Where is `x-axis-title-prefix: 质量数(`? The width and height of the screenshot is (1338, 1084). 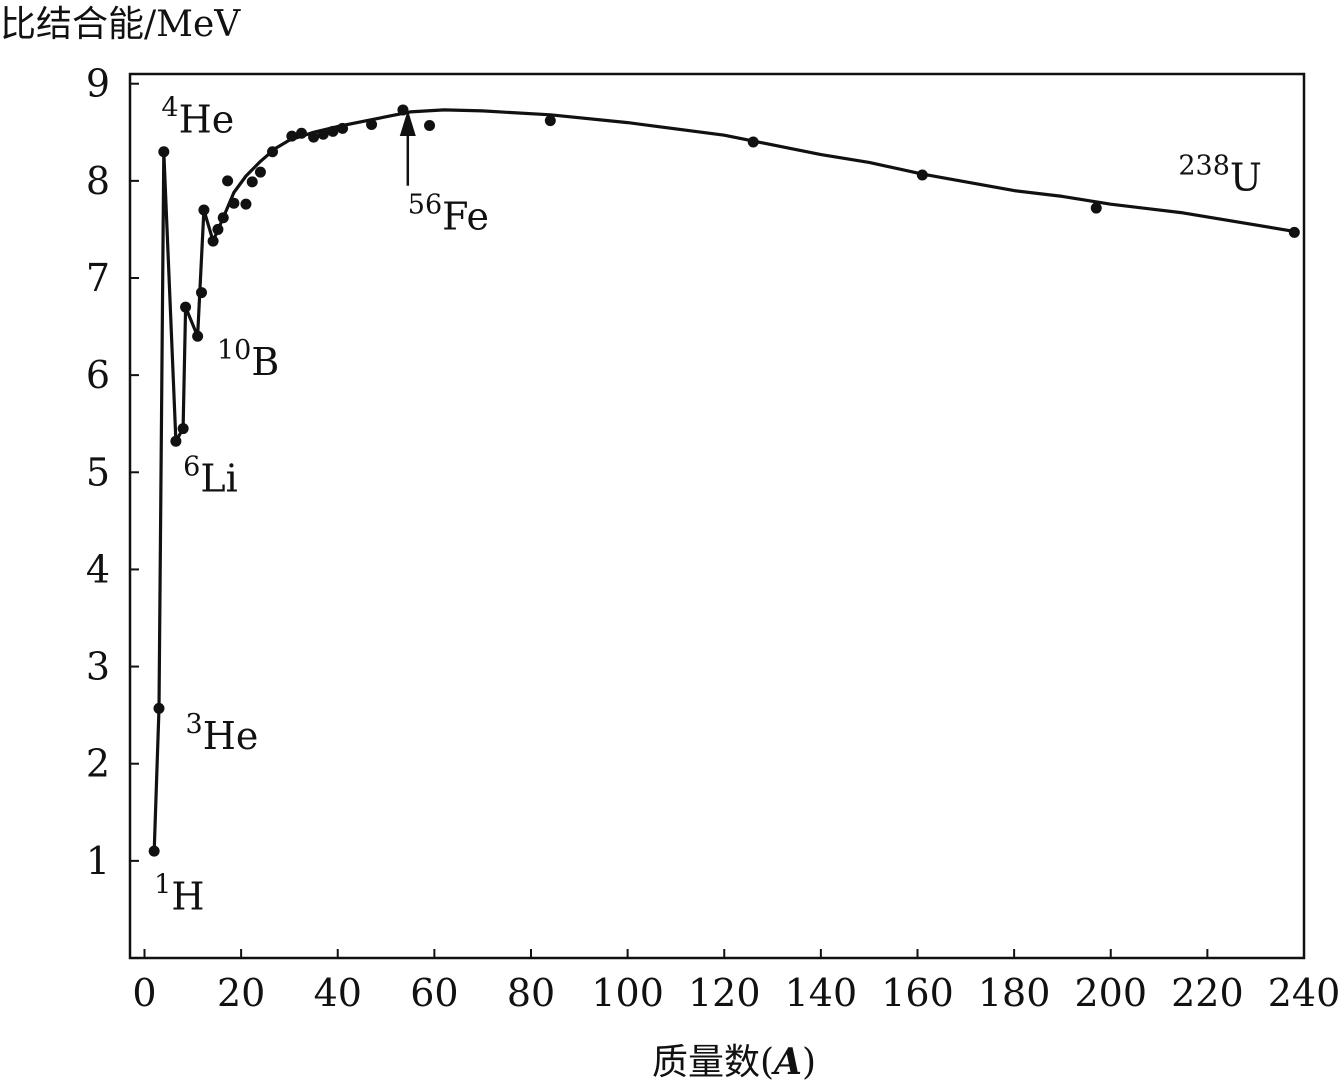
x-axis-title-prefix: 质量数( is located at coordinates (713, 1062).